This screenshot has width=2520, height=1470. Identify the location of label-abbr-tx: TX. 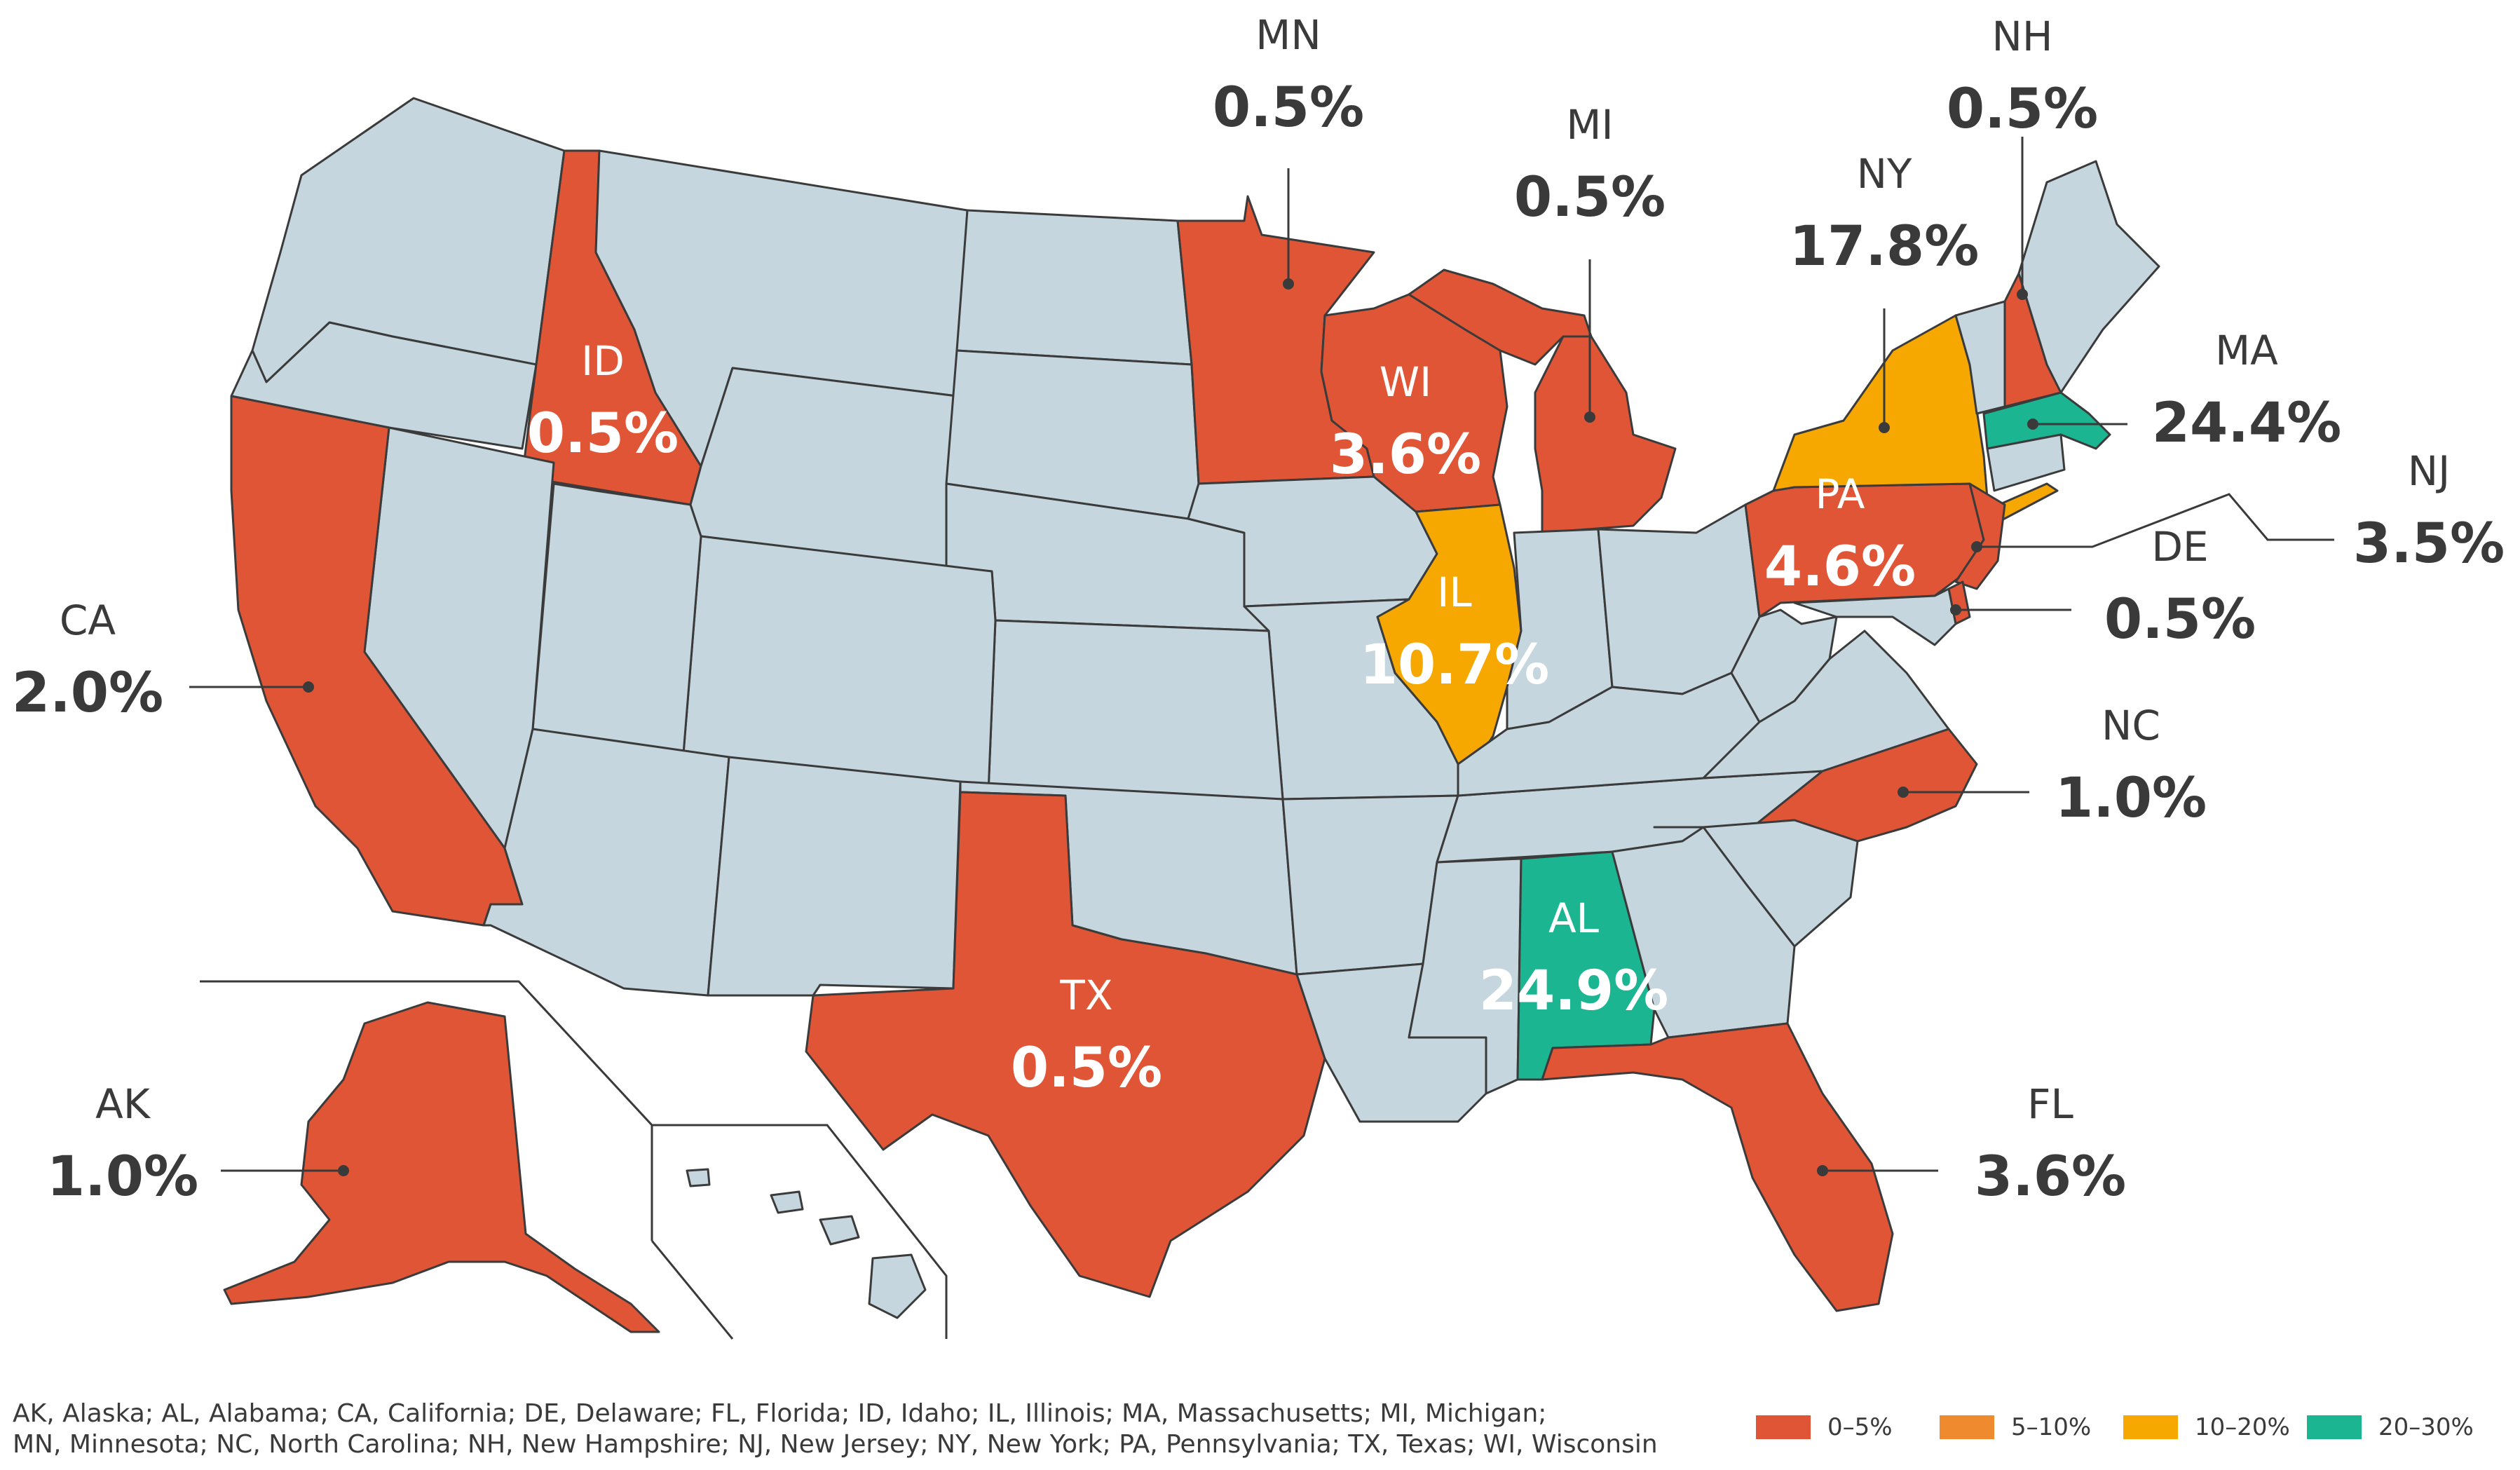
(1085, 995).